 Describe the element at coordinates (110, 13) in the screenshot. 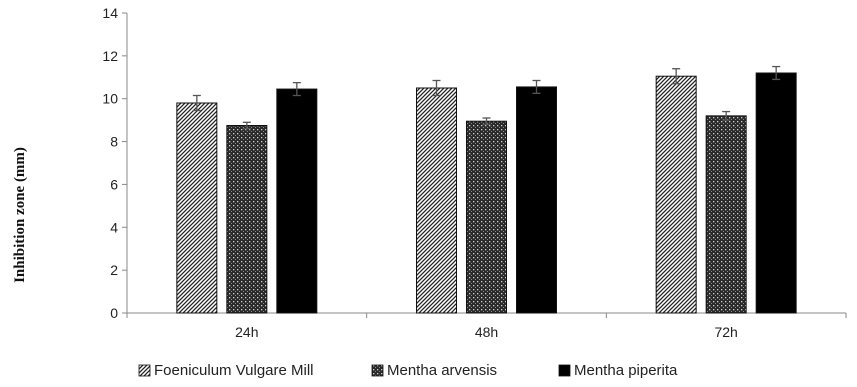

I see `y-tick-label: 14` at that location.